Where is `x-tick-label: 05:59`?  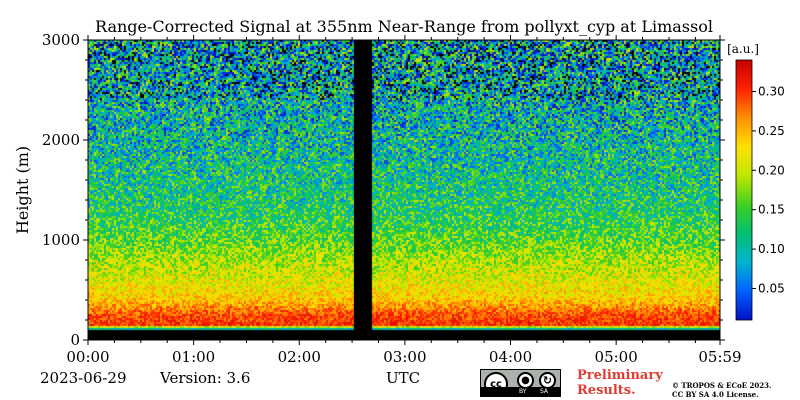 x-tick-label: 05:59 is located at coordinates (719, 357).